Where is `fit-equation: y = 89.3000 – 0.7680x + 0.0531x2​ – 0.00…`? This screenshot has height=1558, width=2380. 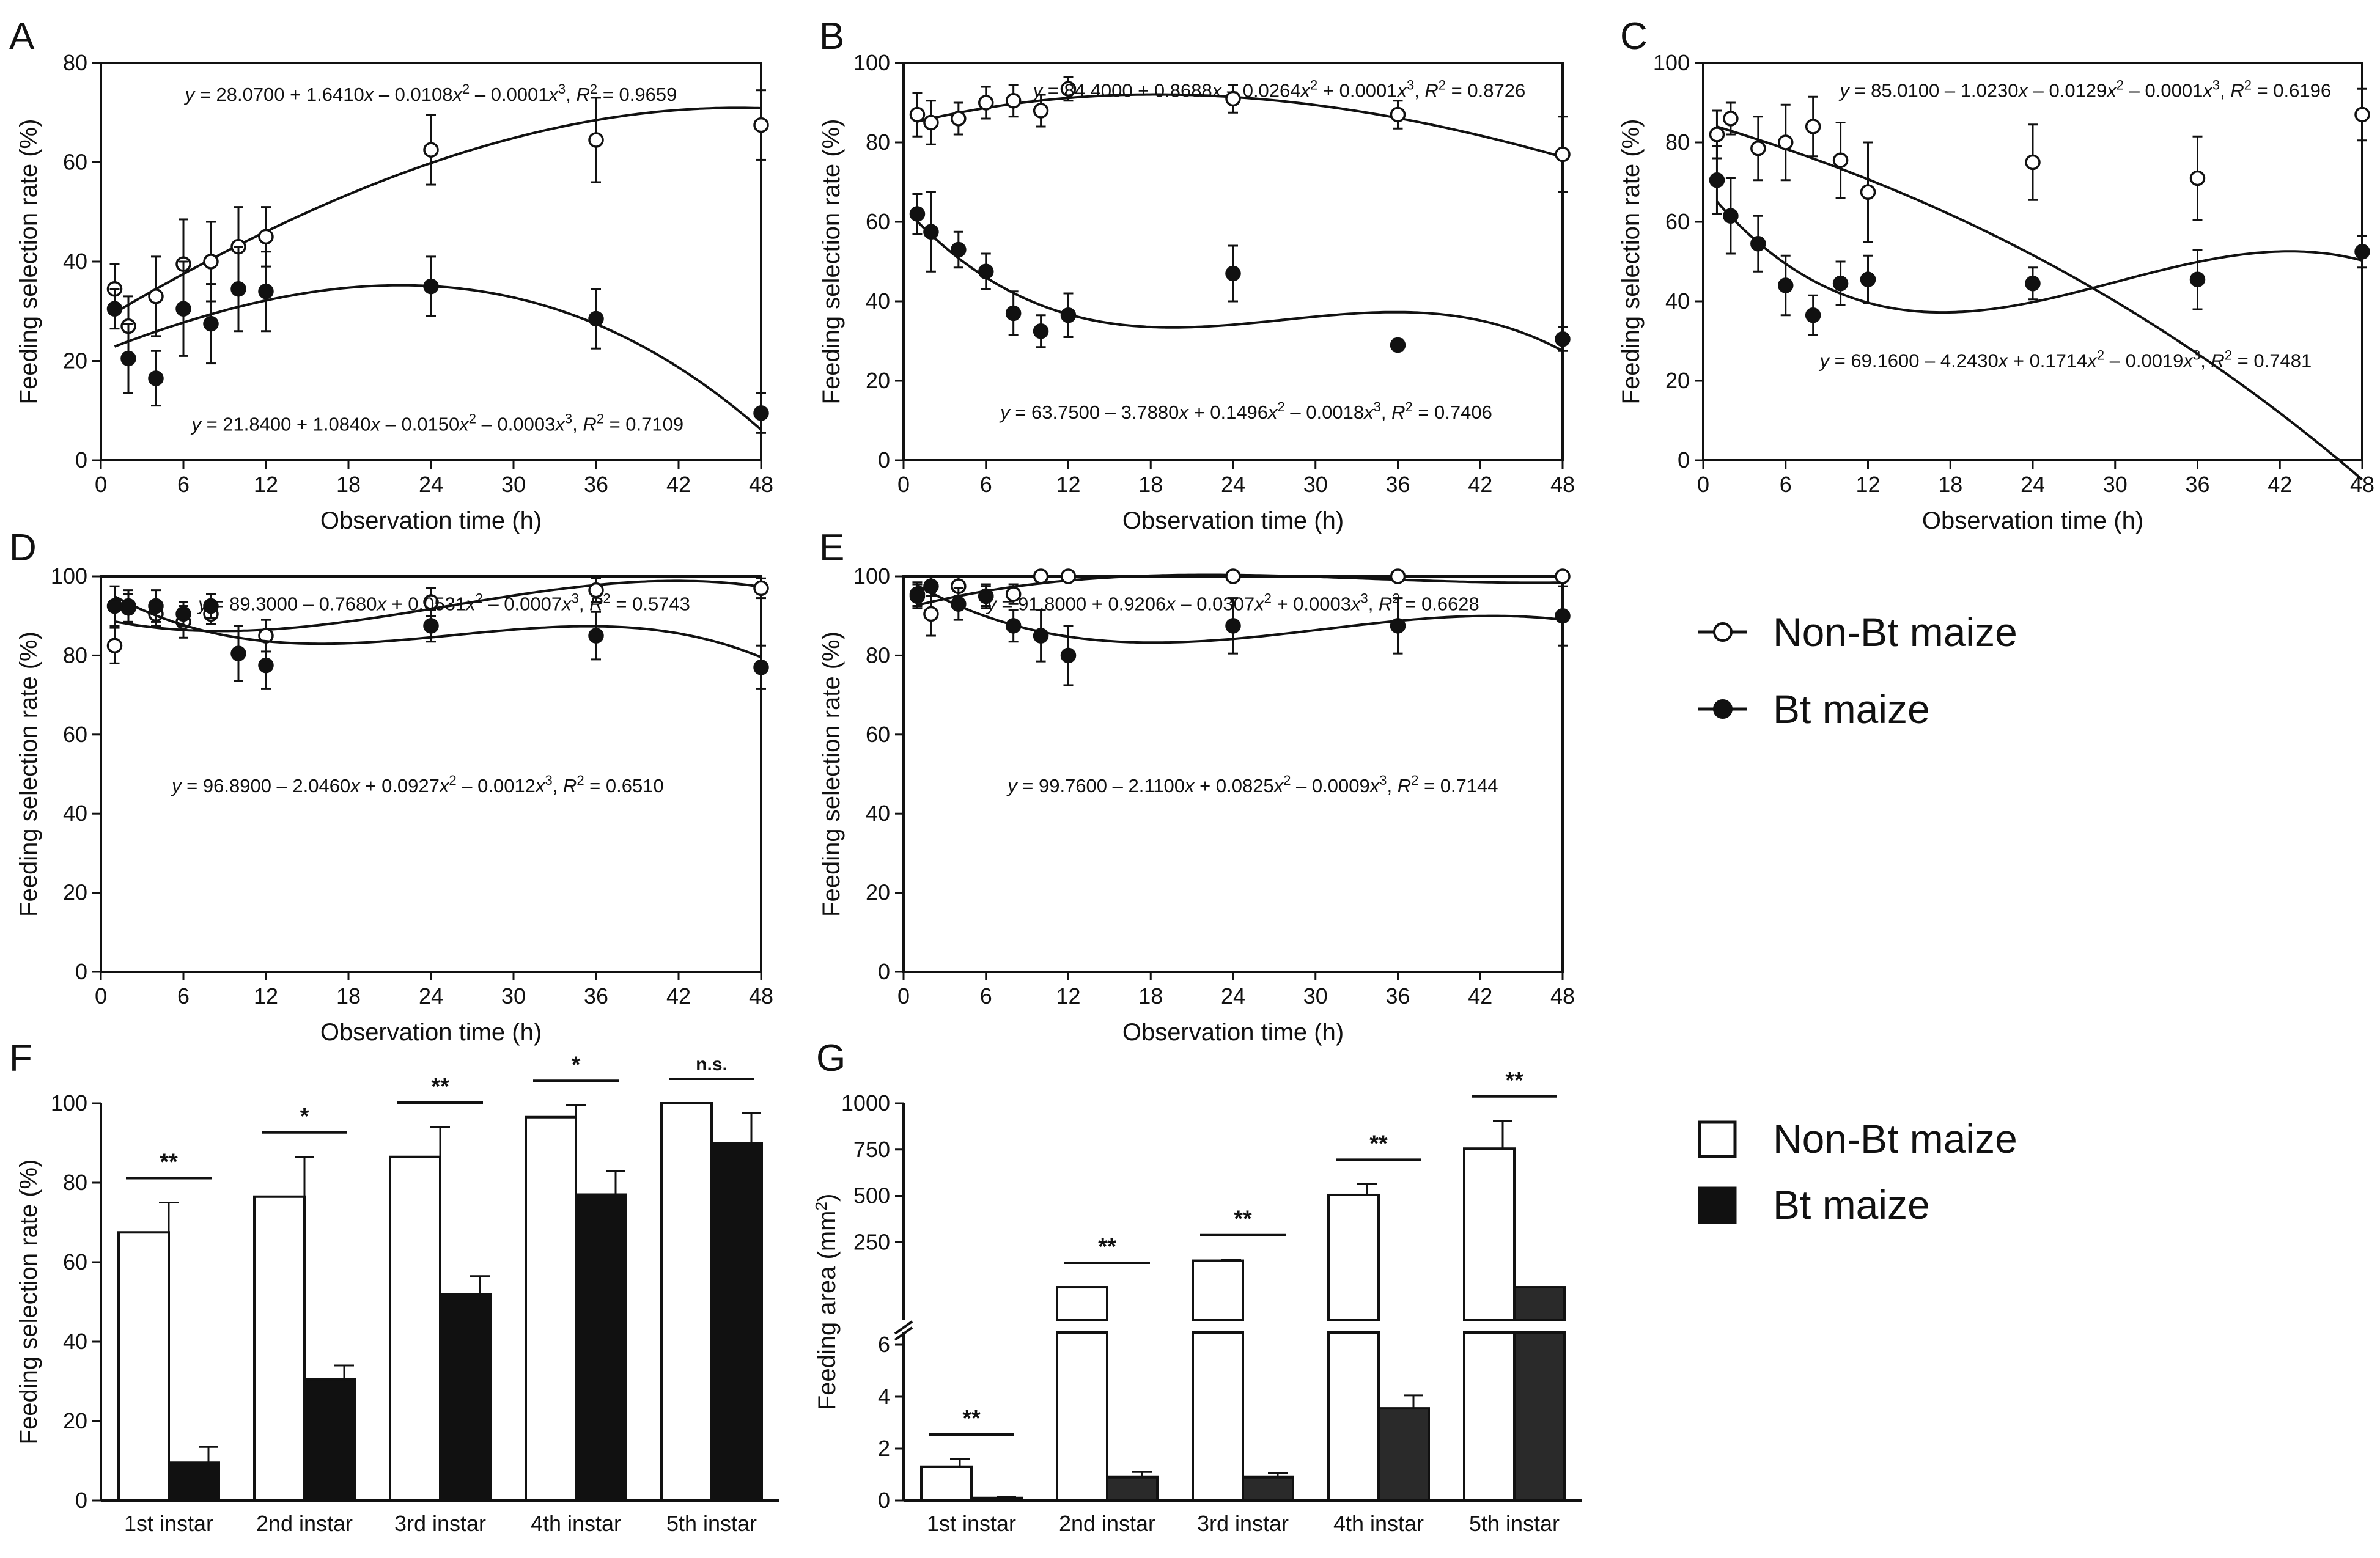 fit-equation: y = 89.3000 – 0.7680x + 0.0531x2​ – 0.00… is located at coordinates (443, 602).